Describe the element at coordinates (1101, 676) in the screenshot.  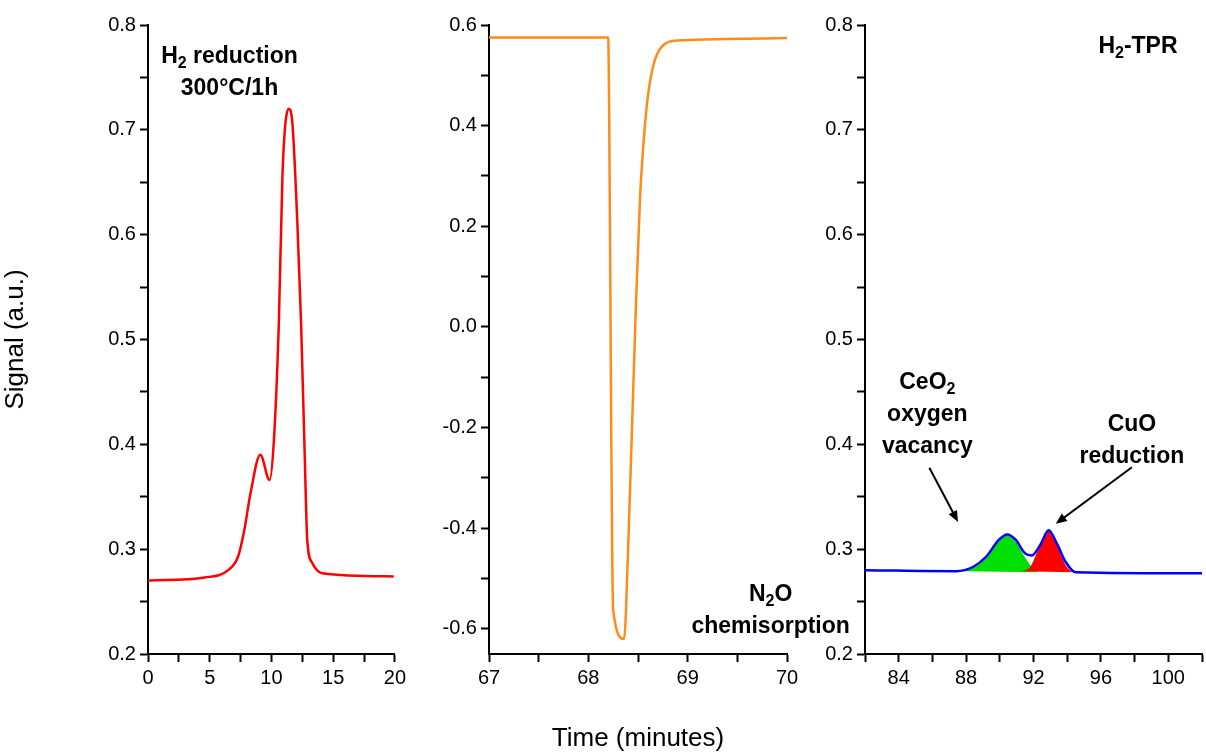
I see `x-tick-label: 96` at that location.